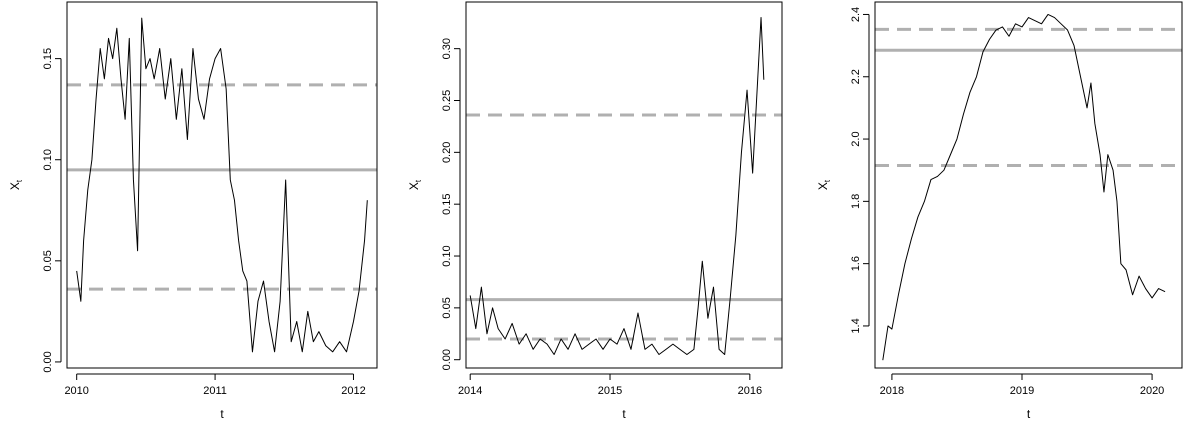 The width and height of the screenshot is (1185, 426). I want to click on panel-2-y-tick-label: 0.20, so click(447, 152).